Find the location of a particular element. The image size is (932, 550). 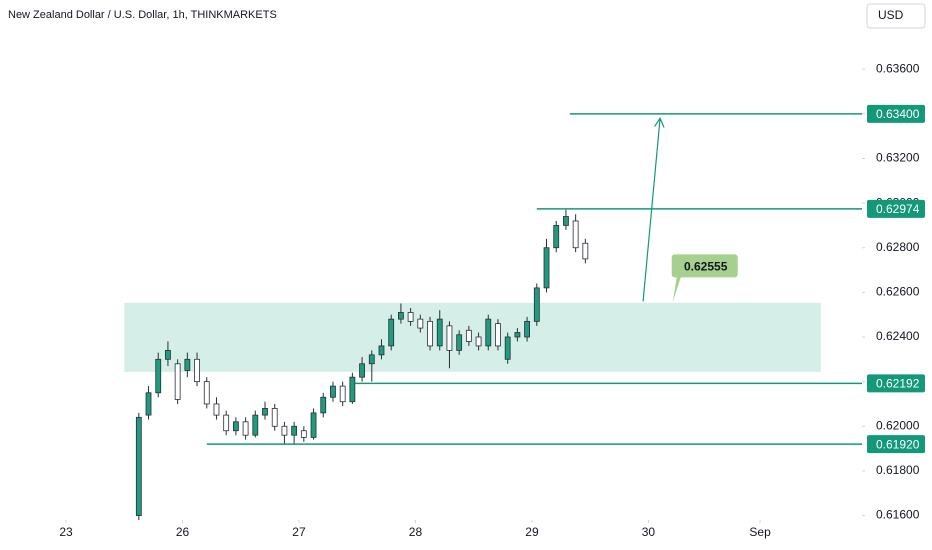

arrow-head is located at coordinates (659, 122).